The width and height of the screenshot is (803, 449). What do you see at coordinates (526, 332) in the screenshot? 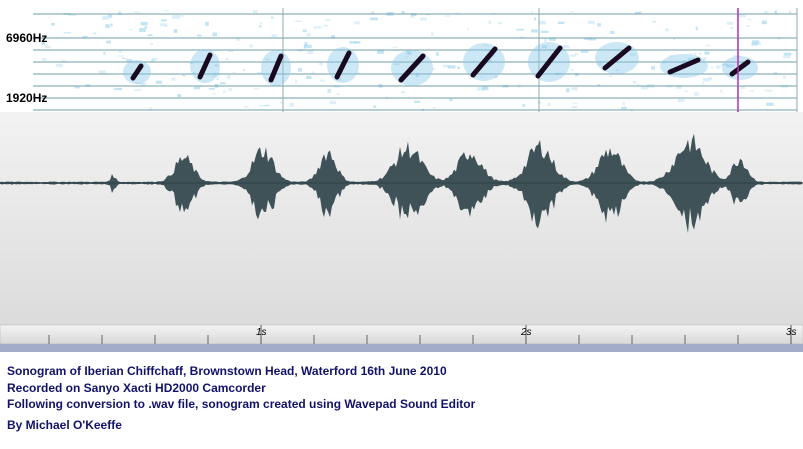
I see `time-label: 2s` at bounding box center [526, 332].